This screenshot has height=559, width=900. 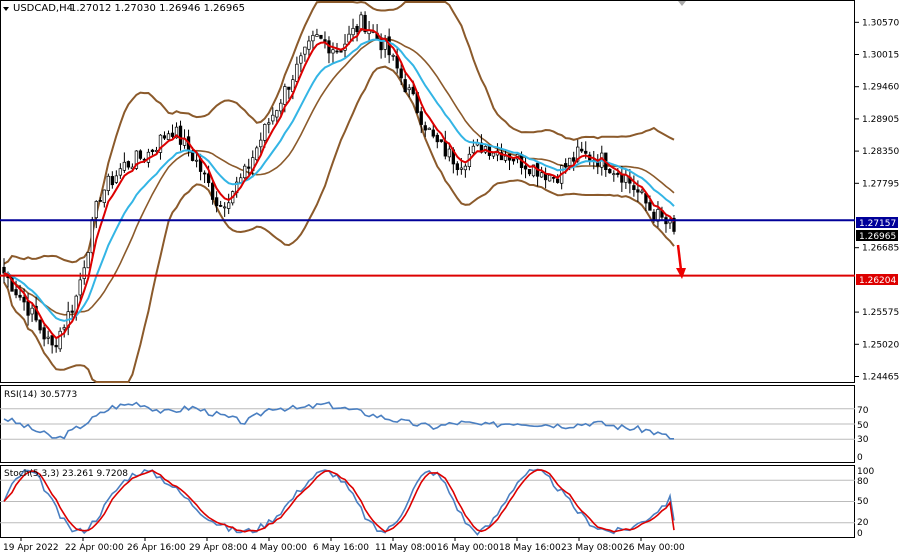 I want to click on price-tick-label: 1.28350, so click(x=880, y=152).